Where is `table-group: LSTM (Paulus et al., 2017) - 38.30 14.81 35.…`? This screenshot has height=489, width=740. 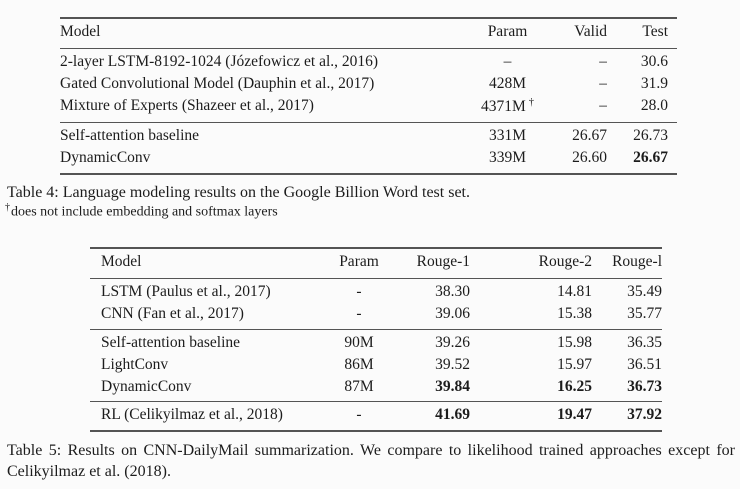
table-group: LSTM (Paulus et al., 2017) - 38.30 14.81 35.… is located at coordinates (376, 303).